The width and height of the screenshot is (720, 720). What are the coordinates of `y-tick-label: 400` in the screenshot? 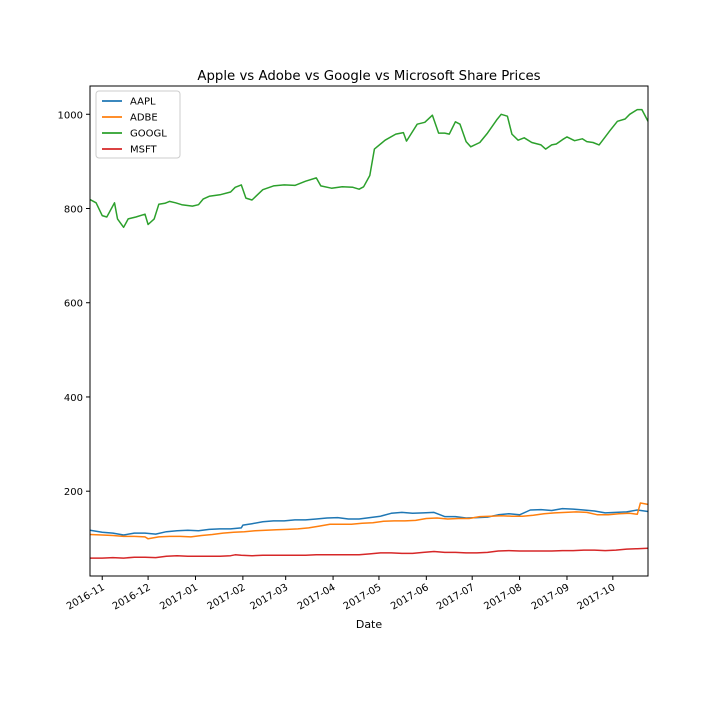 It's located at (73, 398).